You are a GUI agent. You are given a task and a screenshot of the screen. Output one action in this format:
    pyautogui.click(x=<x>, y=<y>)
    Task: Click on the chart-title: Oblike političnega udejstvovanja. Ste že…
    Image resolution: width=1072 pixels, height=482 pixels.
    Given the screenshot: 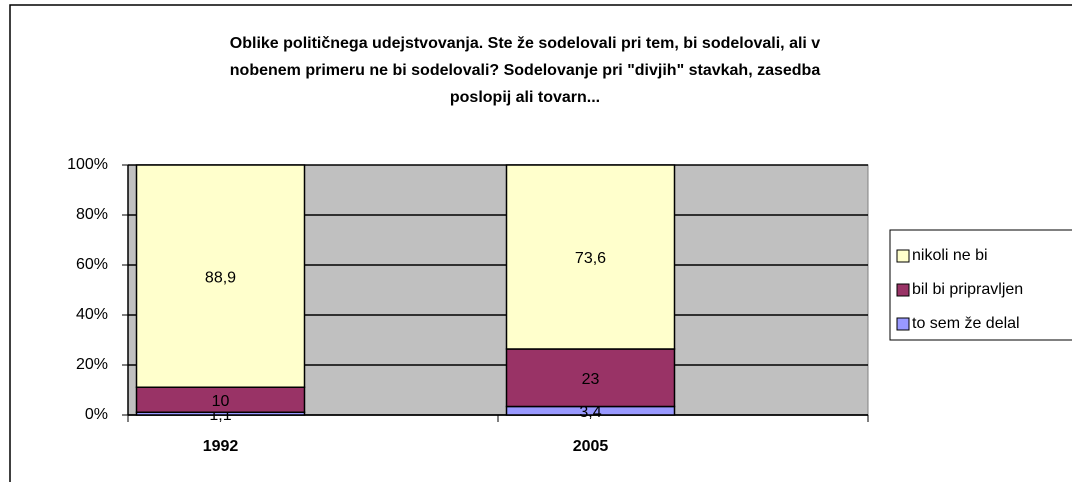 What is the action you would take?
    pyautogui.click(x=525, y=43)
    